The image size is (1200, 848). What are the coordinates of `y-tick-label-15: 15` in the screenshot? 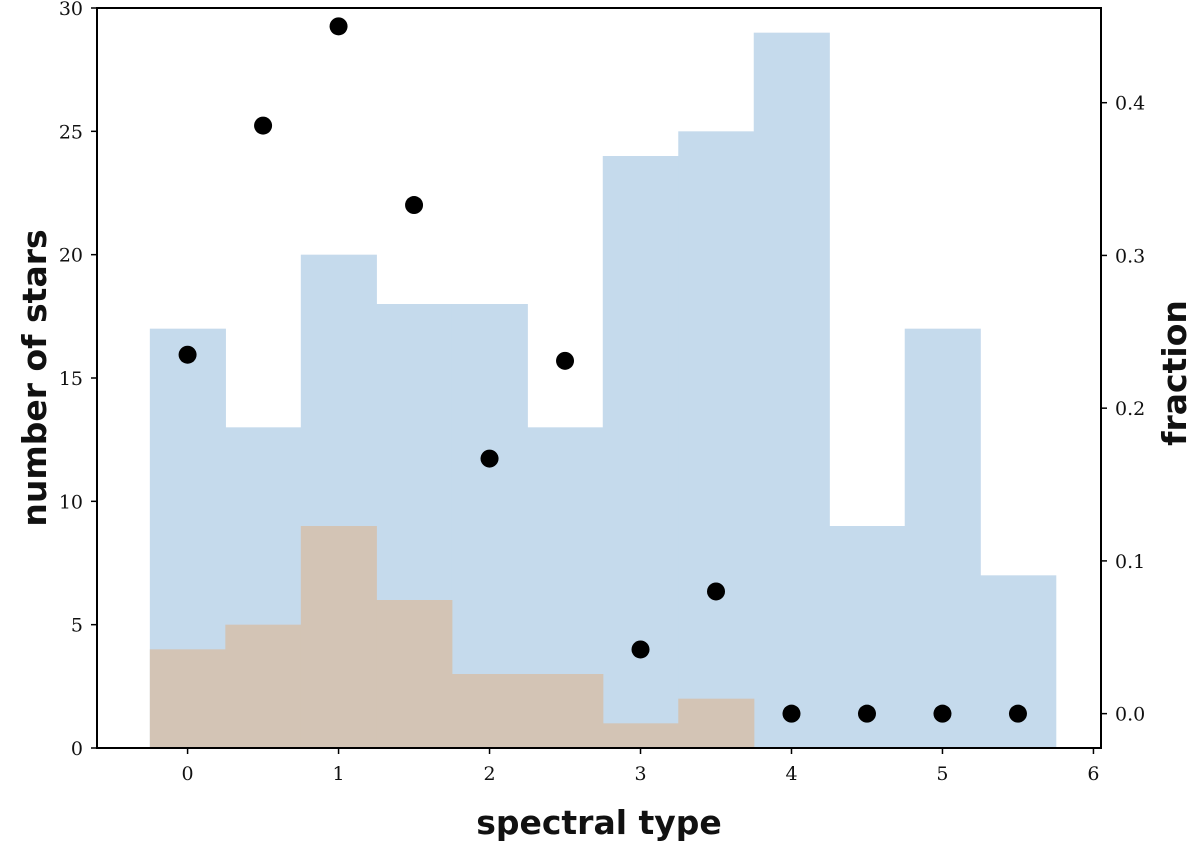 It's located at (71, 379).